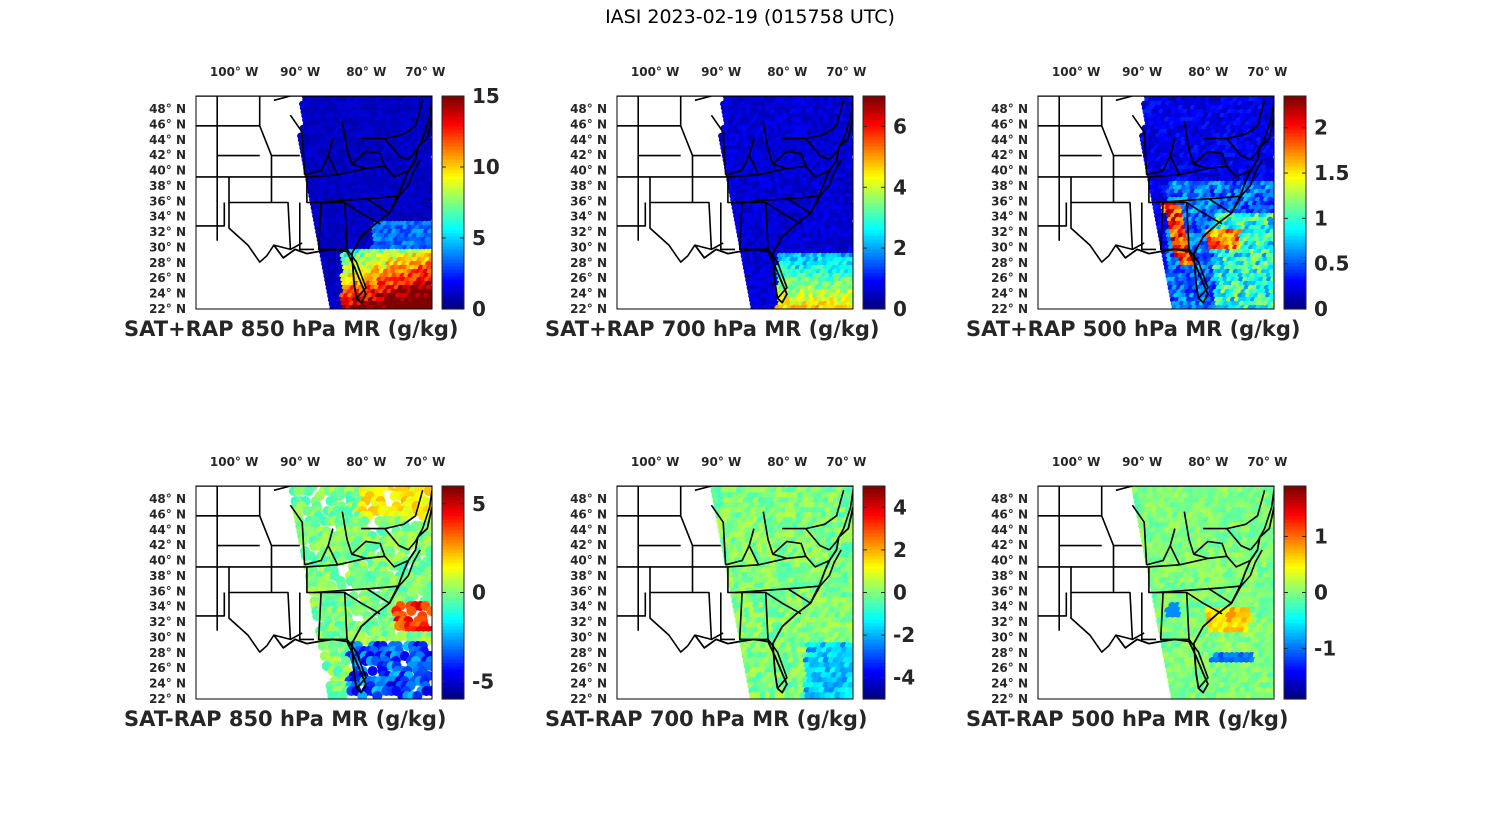 This screenshot has height=825, width=1500. What do you see at coordinates (900, 126) in the screenshot?
I see `colorbar-tick-label: 6` at bounding box center [900, 126].